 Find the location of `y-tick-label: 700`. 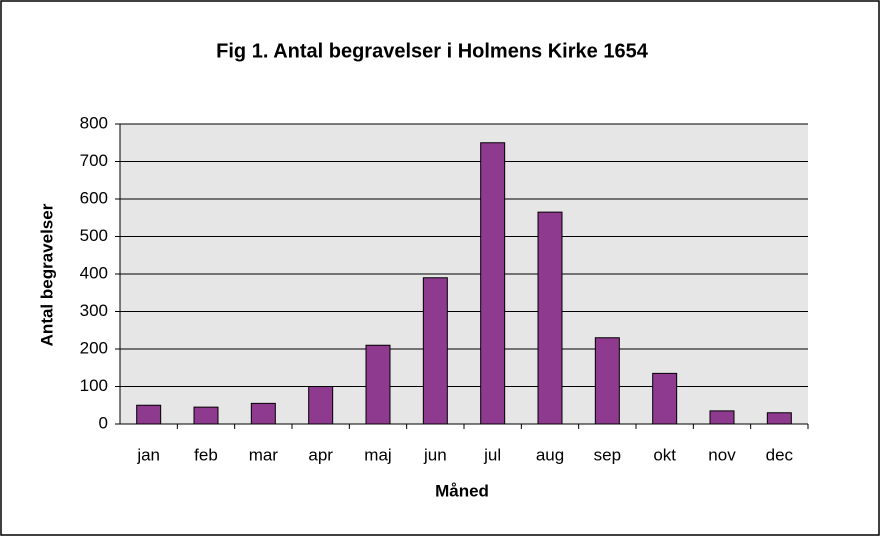

y-tick-label: 700 is located at coordinates (94, 160).